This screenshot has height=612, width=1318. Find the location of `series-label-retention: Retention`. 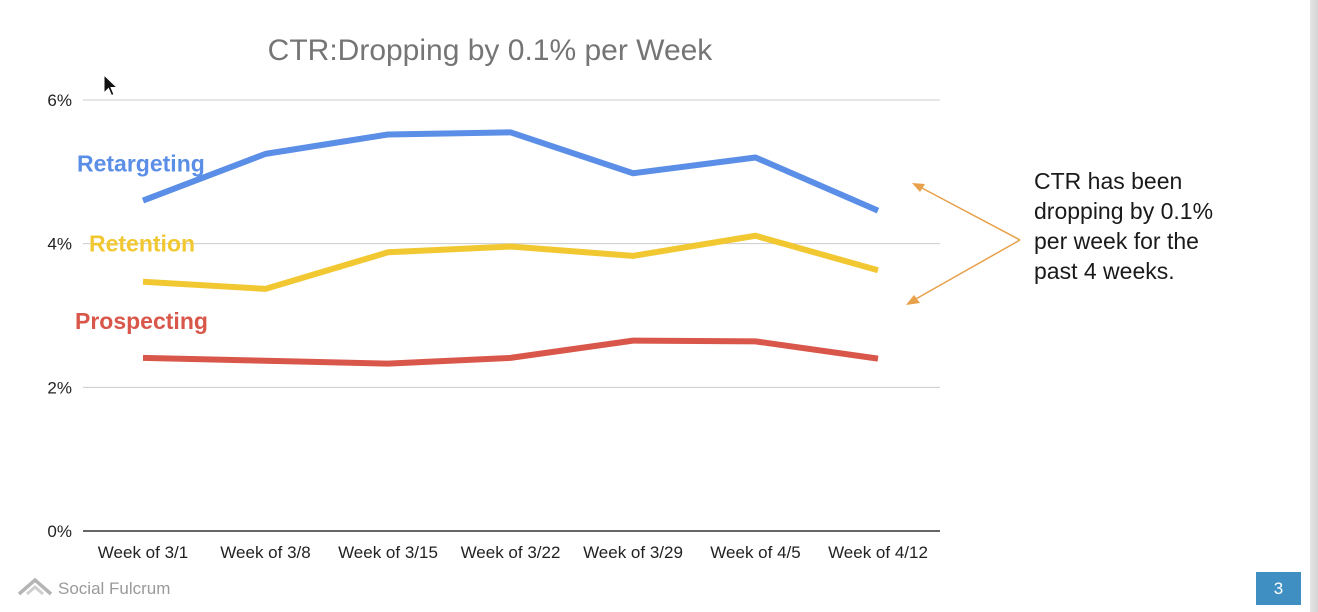

series-label-retention: Retention is located at coordinates (142, 244).